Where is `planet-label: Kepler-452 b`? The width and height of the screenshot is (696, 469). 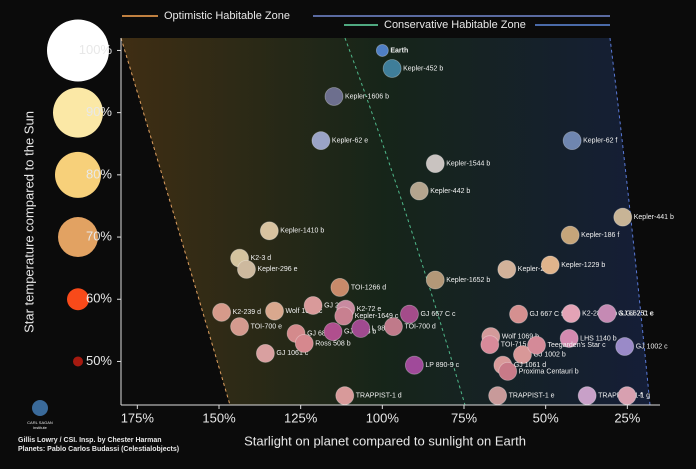
planet-label: Kepler-452 b is located at coordinates (423, 68).